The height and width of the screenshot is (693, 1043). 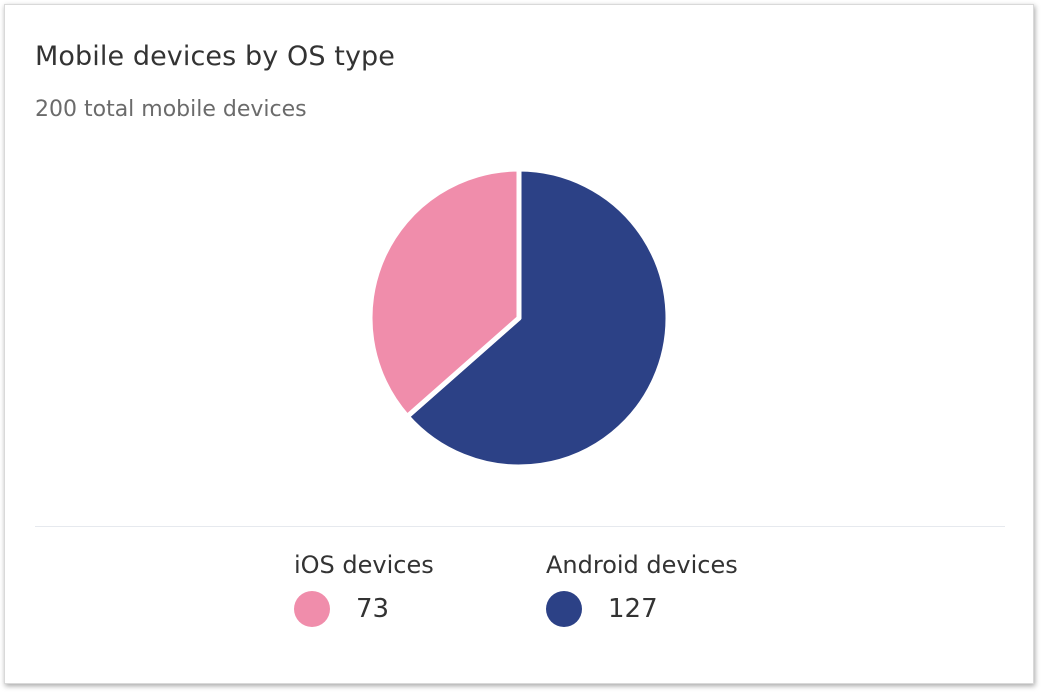 What do you see at coordinates (215, 56) in the screenshot?
I see `chart-title: Mobile devices by OS type` at bounding box center [215, 56].